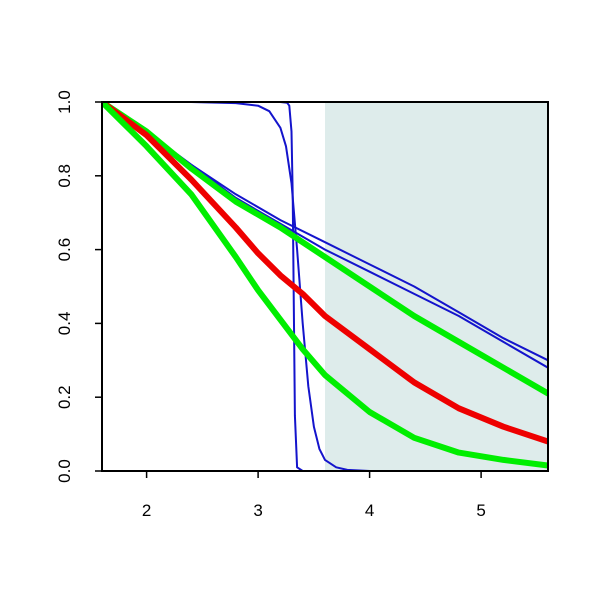  What do you see at coordinates (64, 471) in the screenshot?
I see `y-tick-label: 0.0` at bounding box center [64, 471].